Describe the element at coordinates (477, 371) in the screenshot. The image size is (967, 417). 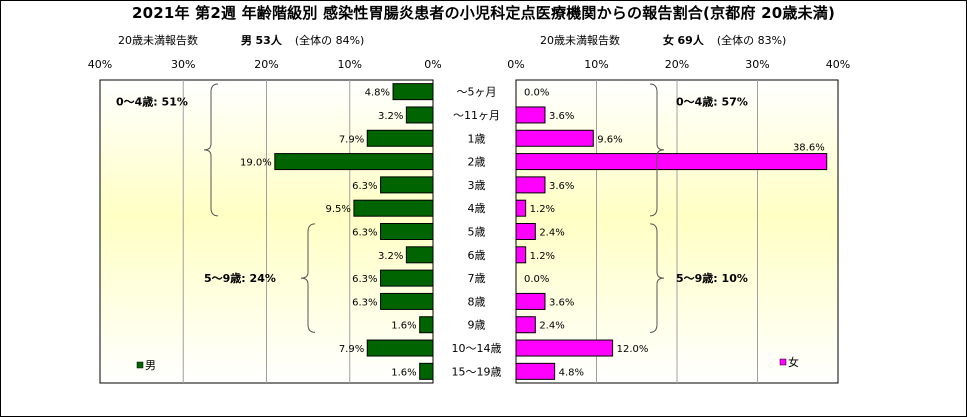
I see `category-label: 15〜19歳` at that location.